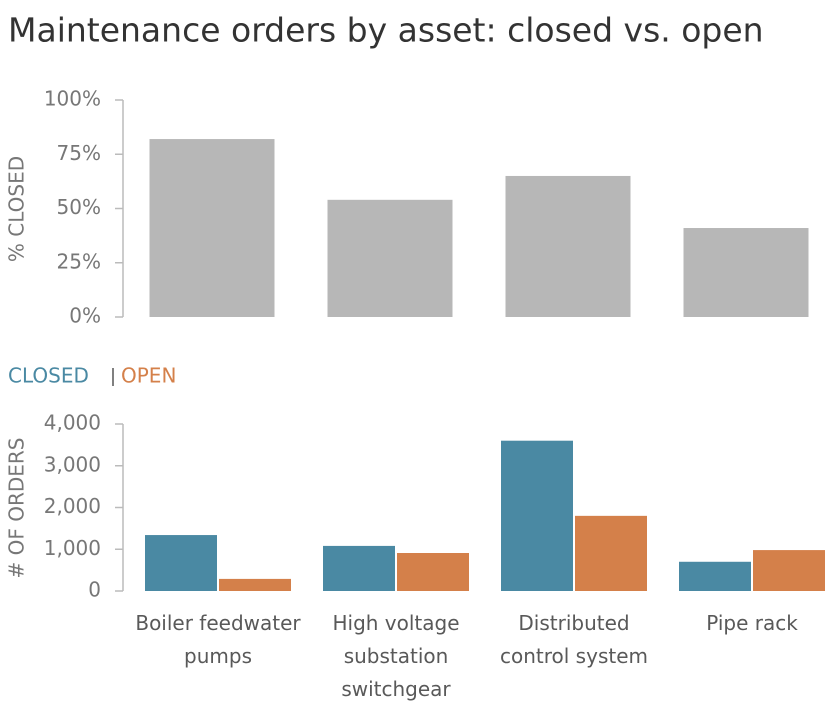  What do you see at coordinates (72, 506) in the screenshot?
I see `y-tick-label: 2,000` at bounding box center [72, 506].